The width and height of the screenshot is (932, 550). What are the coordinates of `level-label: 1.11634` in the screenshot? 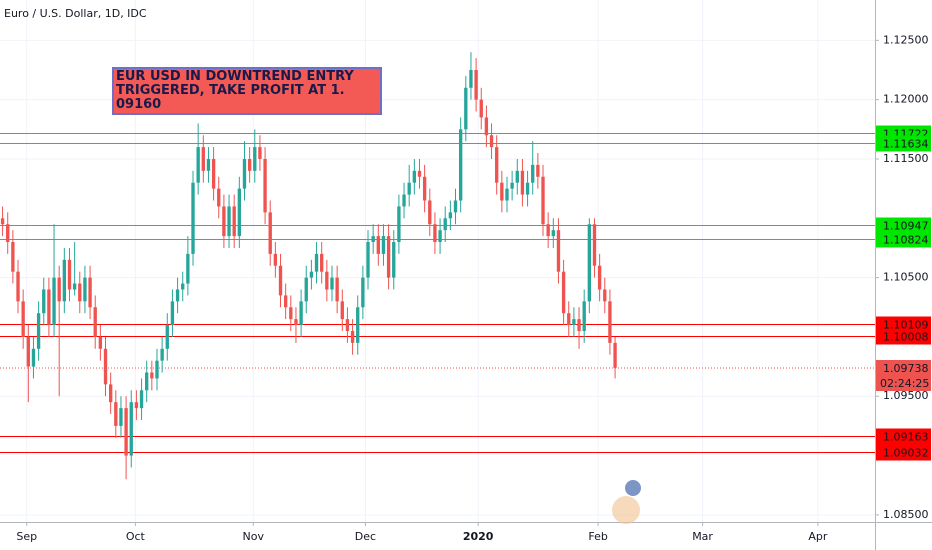 It's located at (906, 144).